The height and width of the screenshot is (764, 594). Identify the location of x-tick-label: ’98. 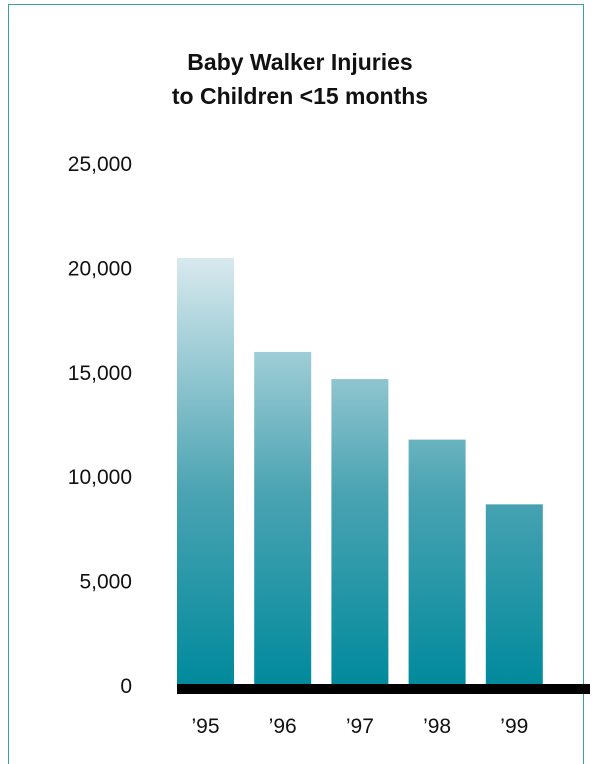
(437, 726).